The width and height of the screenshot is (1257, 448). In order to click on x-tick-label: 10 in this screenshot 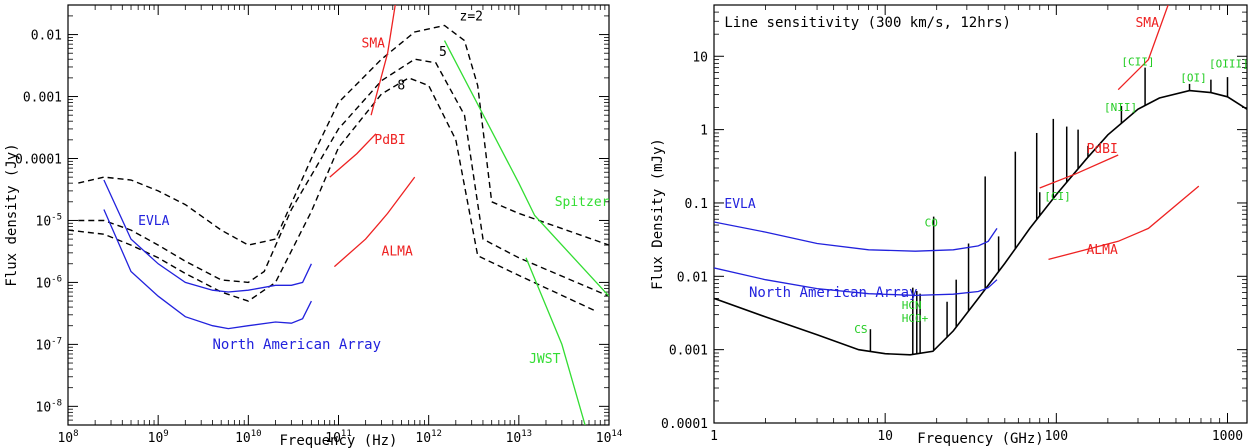, I will do `click(885, 436)`.